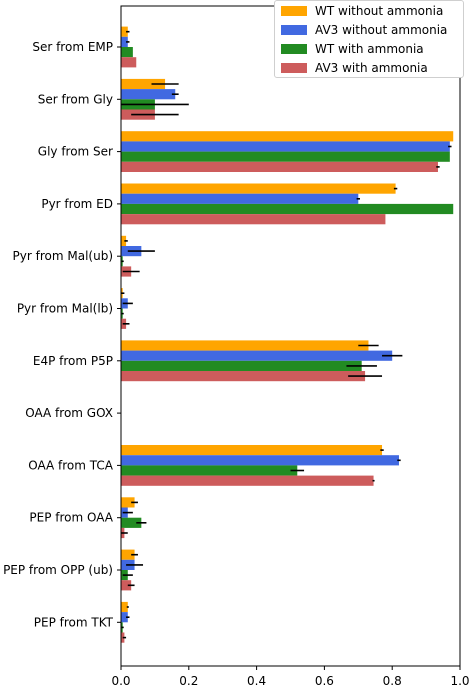 The height and width of the screenshot is (697, 474). What do you see at coordinates (69, 413) in the screenshot?
I see `y-tick-label: OAA from GOX` at bounding box center [69, 413].